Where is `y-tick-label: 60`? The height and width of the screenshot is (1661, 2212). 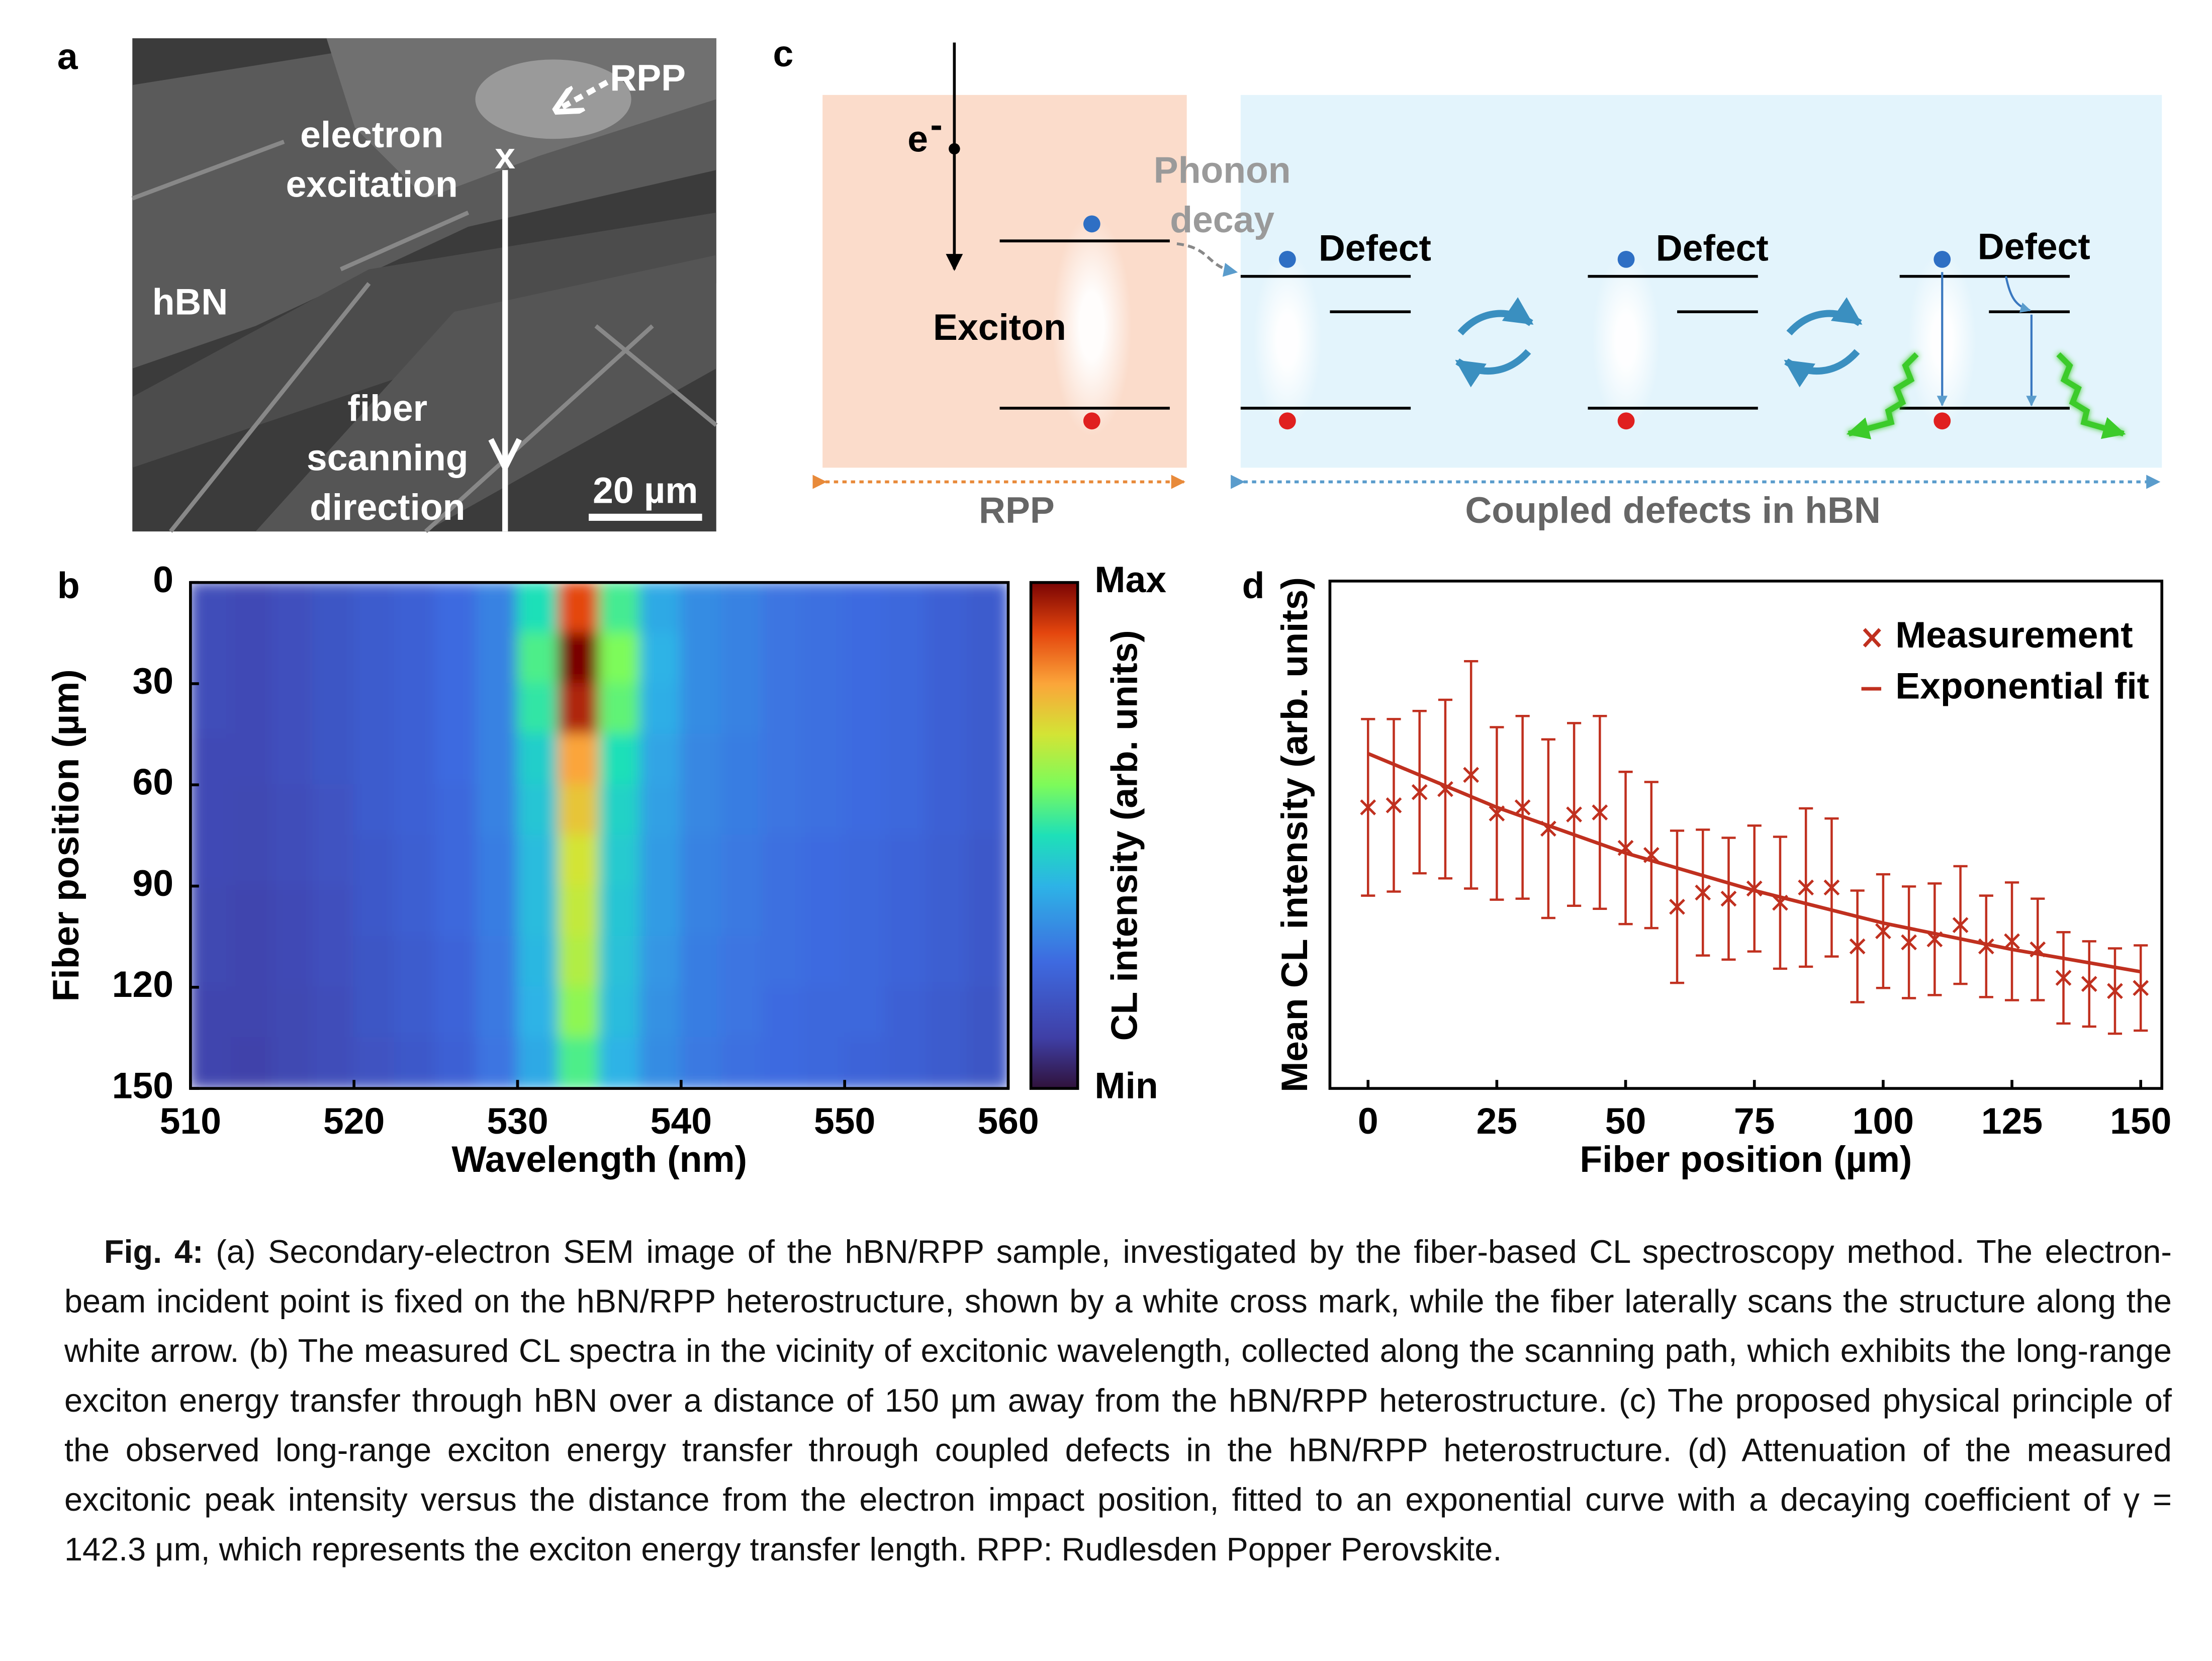
y-tick-label: 60 is located at coordinates (153, 782).